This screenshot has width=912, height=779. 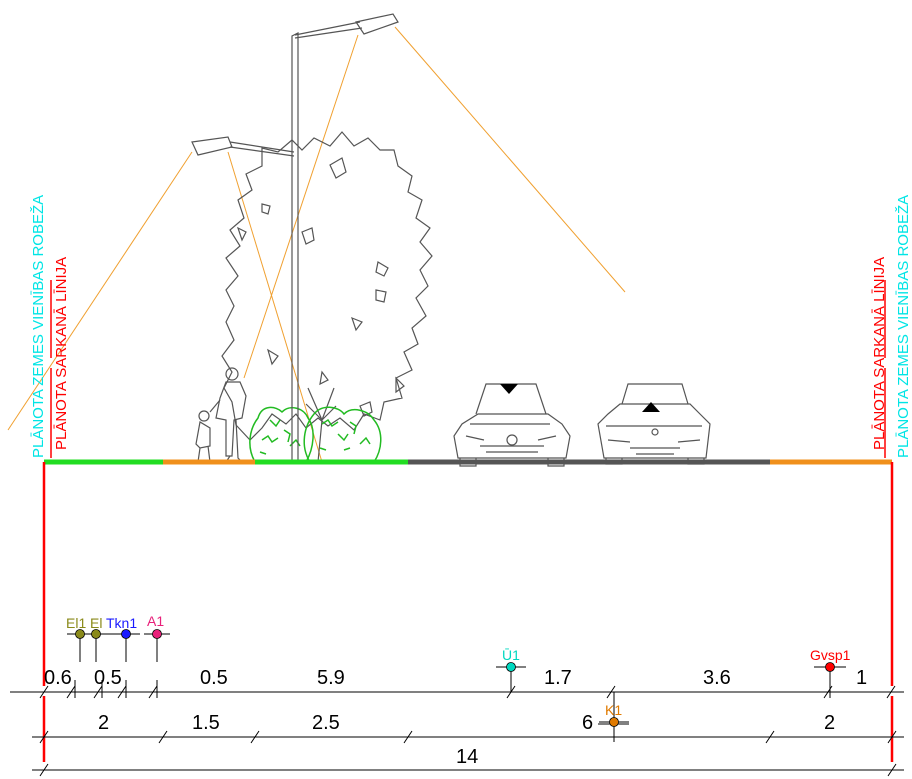 I want to click on utility-tkn1: Tkn1, so click(x=123, y=638).